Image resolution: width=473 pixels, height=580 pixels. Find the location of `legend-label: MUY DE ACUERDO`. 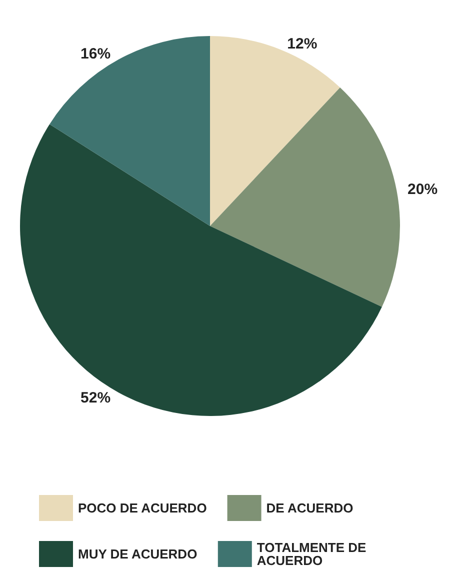

legend-label: MUY DE ACUERDO is located at coordinates (138, 554).